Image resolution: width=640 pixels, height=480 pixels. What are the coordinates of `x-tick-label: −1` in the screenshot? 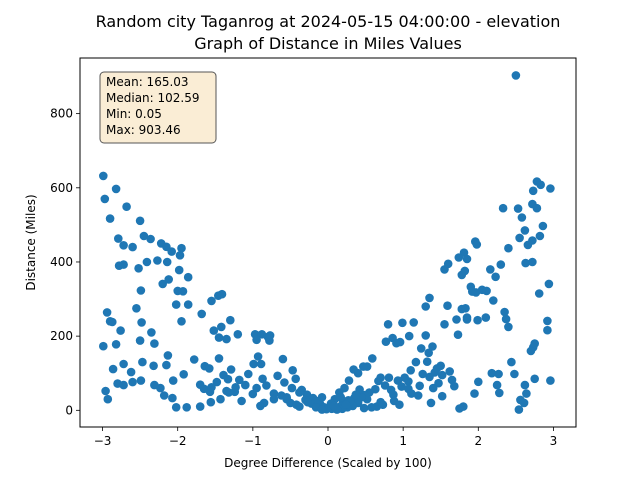 It's located at (253, 441).